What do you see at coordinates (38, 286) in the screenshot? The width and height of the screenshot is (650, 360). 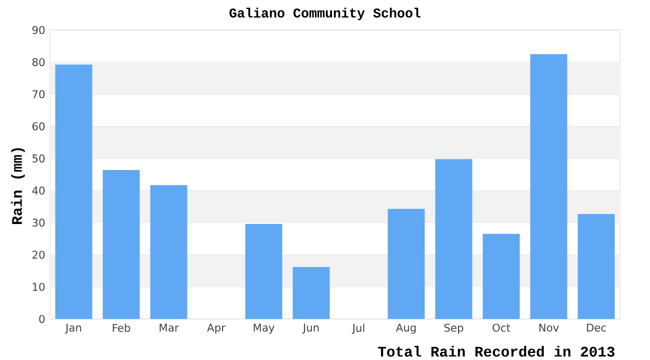 I see `y-tick-label: 10` at bounding box center [38, 286].